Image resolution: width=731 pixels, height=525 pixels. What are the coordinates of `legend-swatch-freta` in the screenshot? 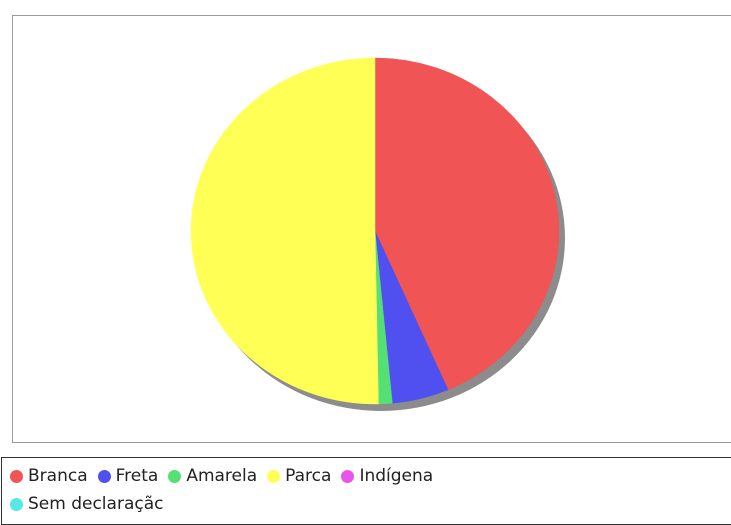 It's located at (104, 476).